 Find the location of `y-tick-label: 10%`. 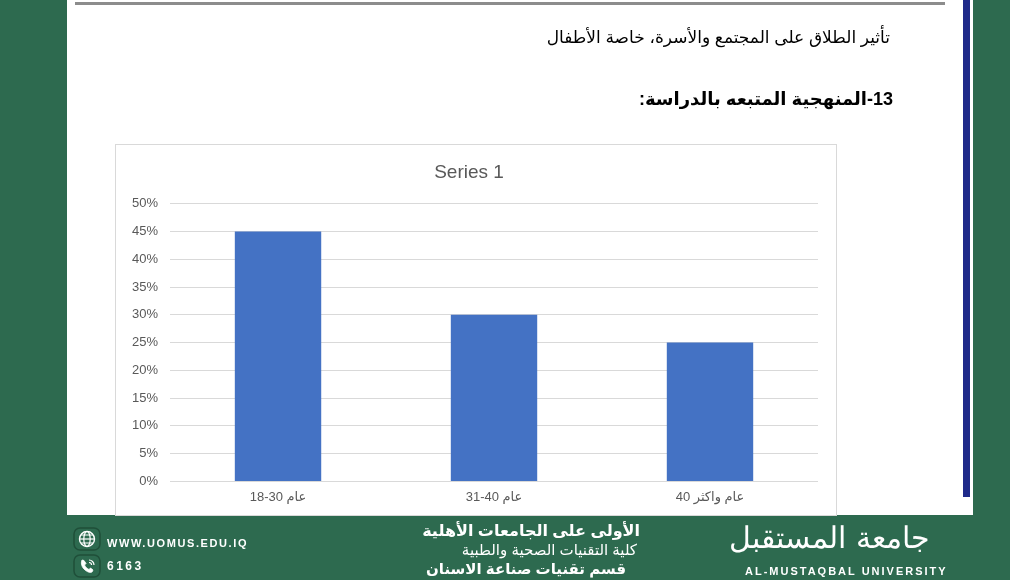

y-tick-label: 10% is located at coordinates (145, 425).